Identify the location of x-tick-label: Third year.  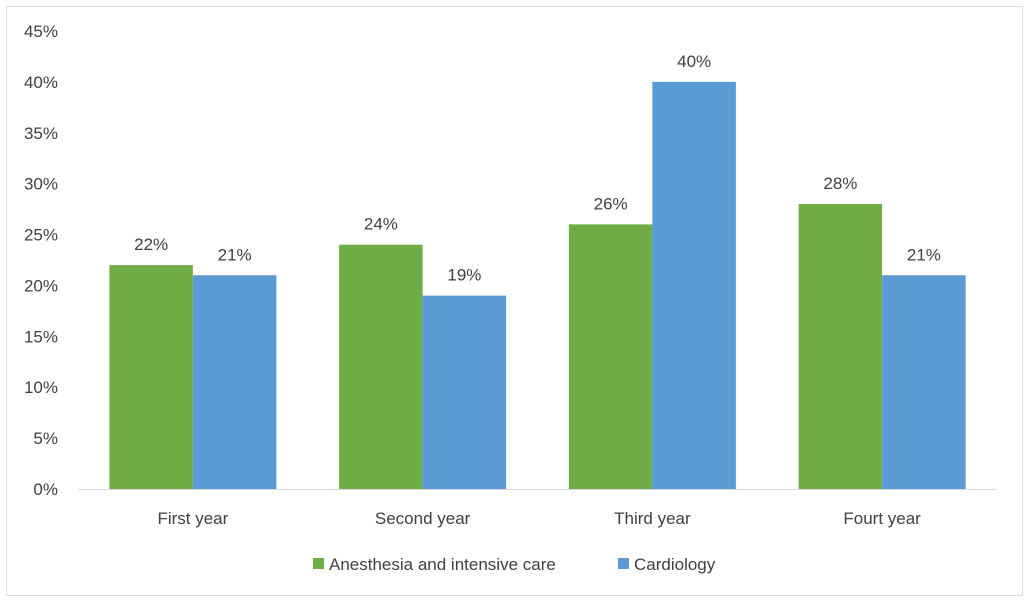
(652, 518).